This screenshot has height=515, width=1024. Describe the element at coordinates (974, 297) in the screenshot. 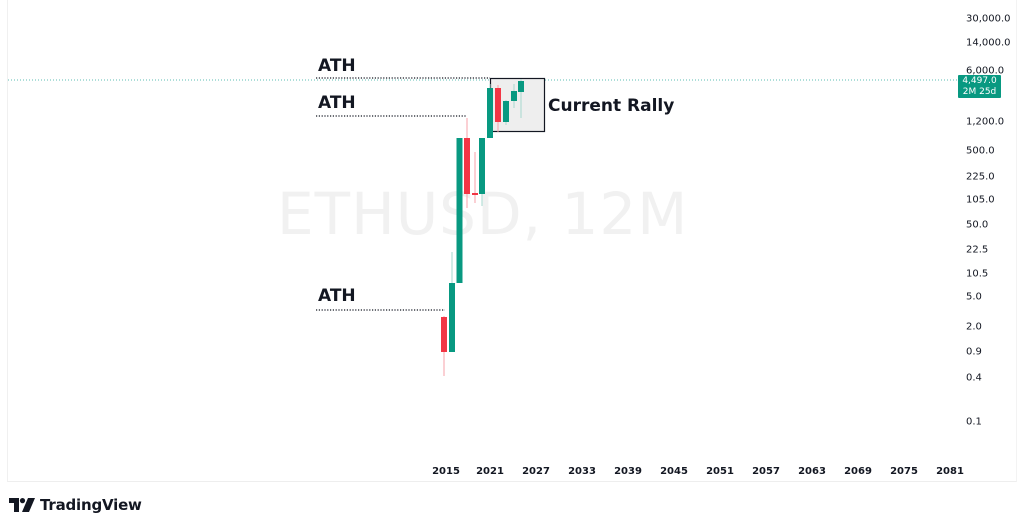

I see `y-tick: 5.0` at that location.